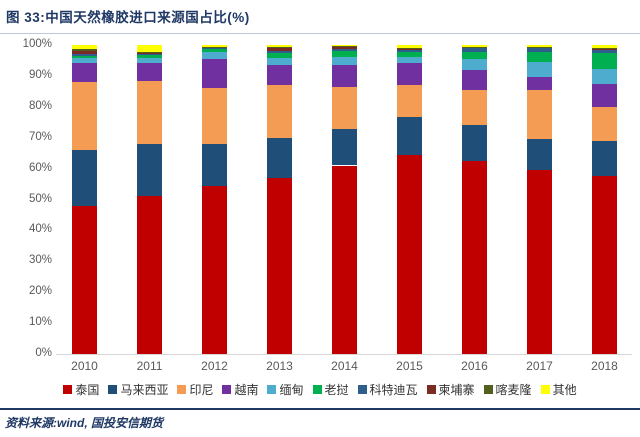  I want to click on x-axis-label: 2016, so click(474, 366).